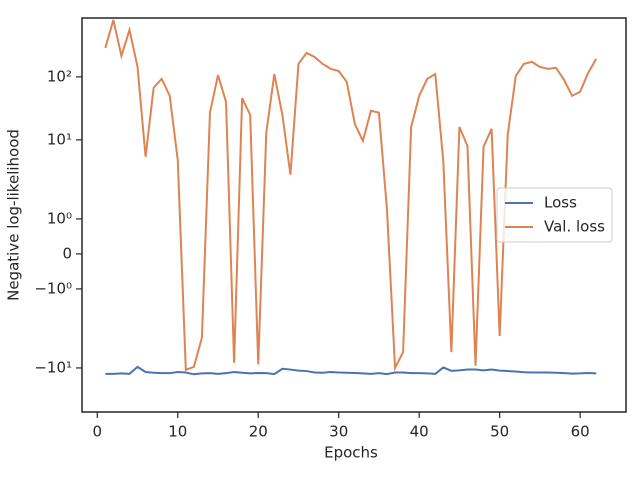  What do you see at coordinates (59, 76) in the screenshot?
I see `y-tick-label: 10²` at bounding box center [59, 76].